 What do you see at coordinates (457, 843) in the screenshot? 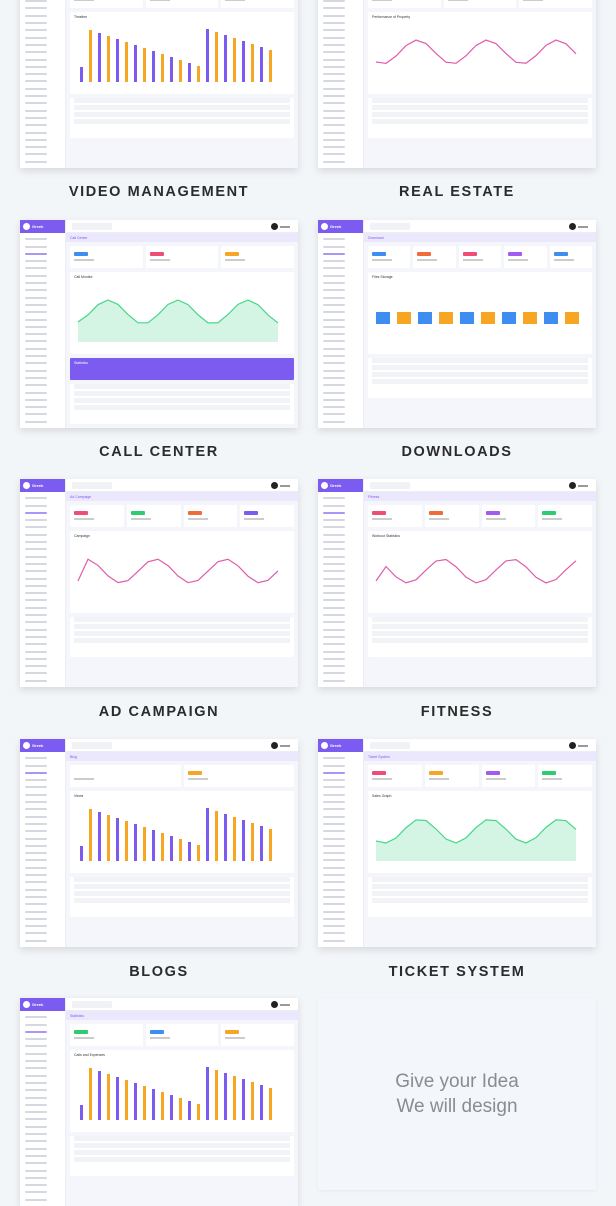
I see `dashboard-preview-card: Greek Ticket System Sales Graph` at bounding box center [457, 843].